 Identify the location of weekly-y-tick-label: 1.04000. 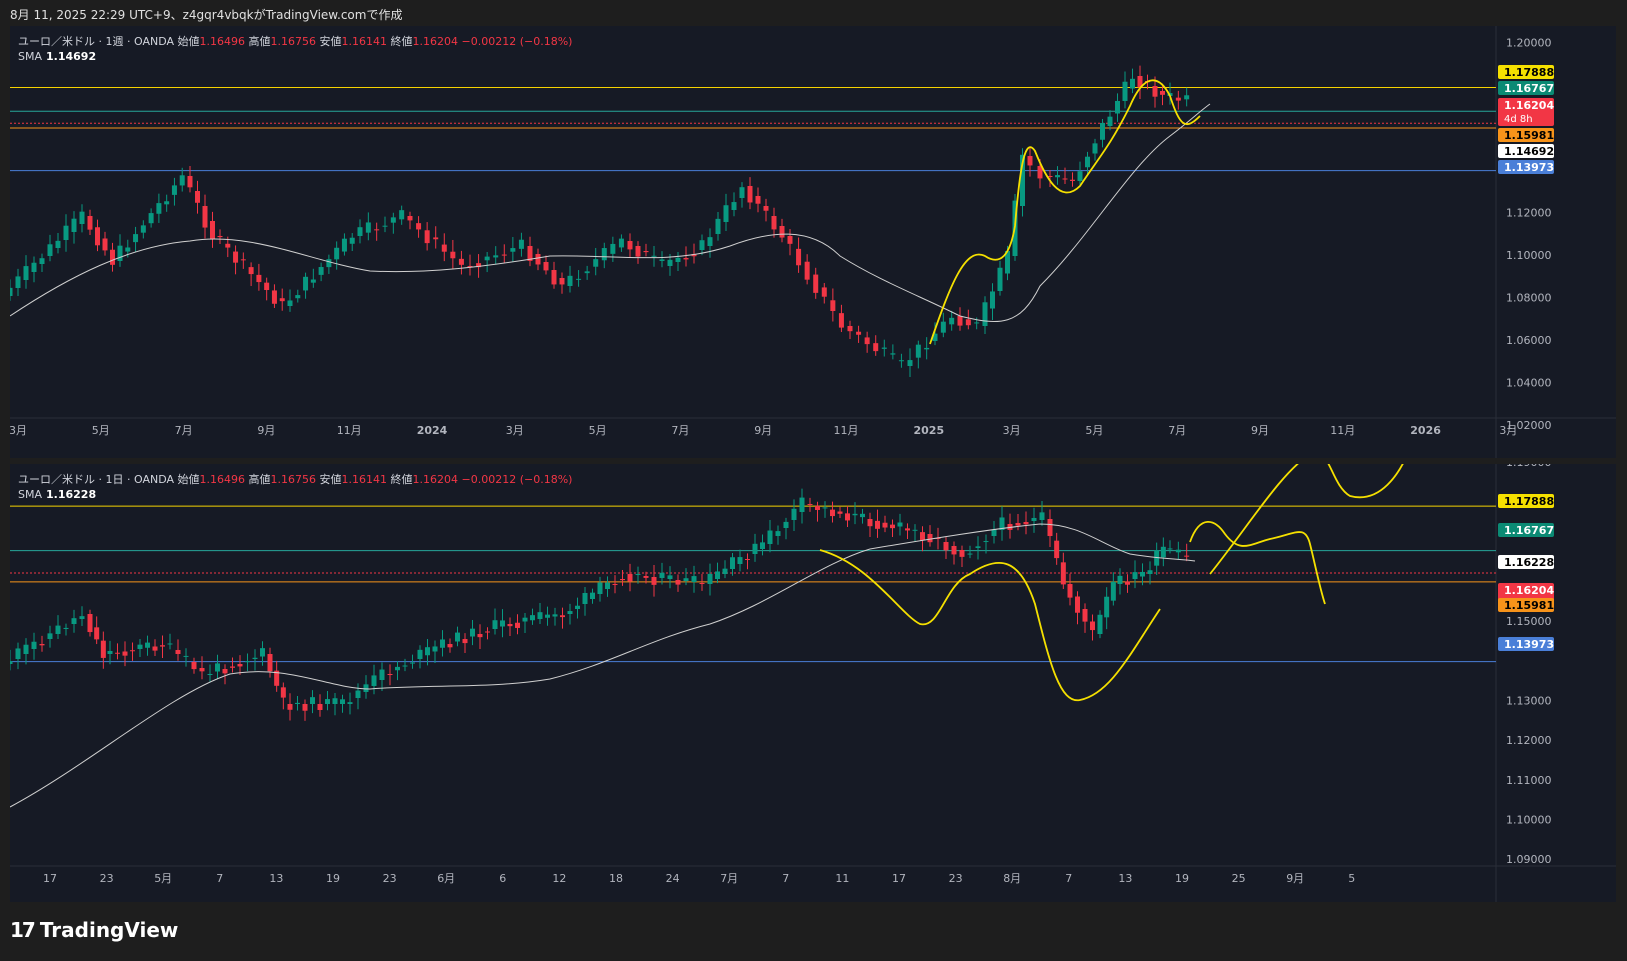
(1529, 382).